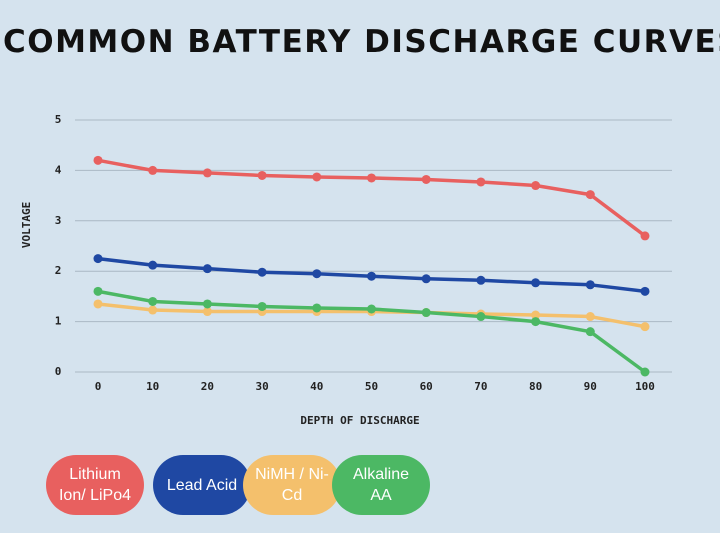 This screenshot has height=533, width=720. Describe the element at coordinates (58, 220) in the screenshot. I see `y-tick-label: 3` at that location.